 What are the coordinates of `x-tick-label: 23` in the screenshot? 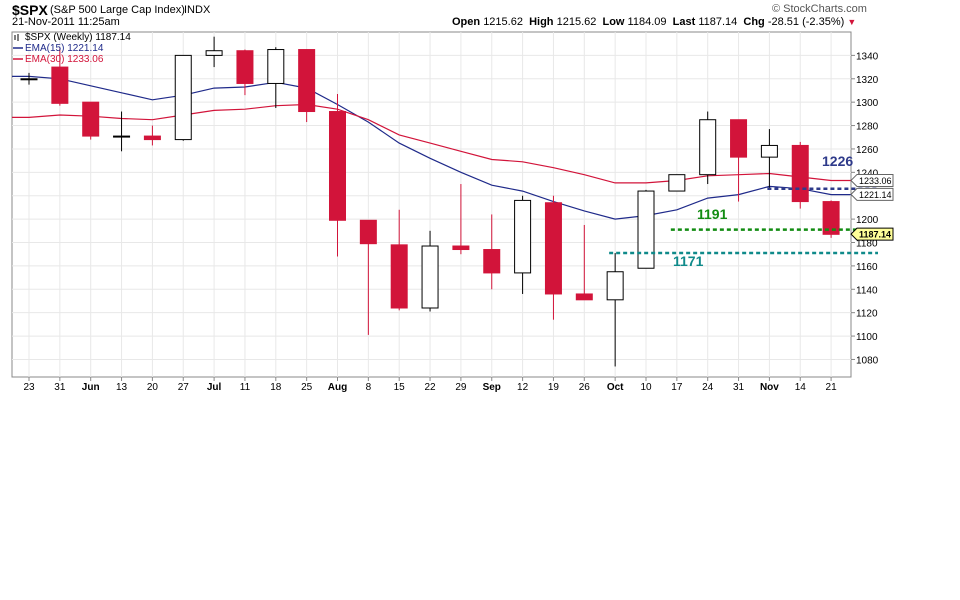 It's located at (29, 387).